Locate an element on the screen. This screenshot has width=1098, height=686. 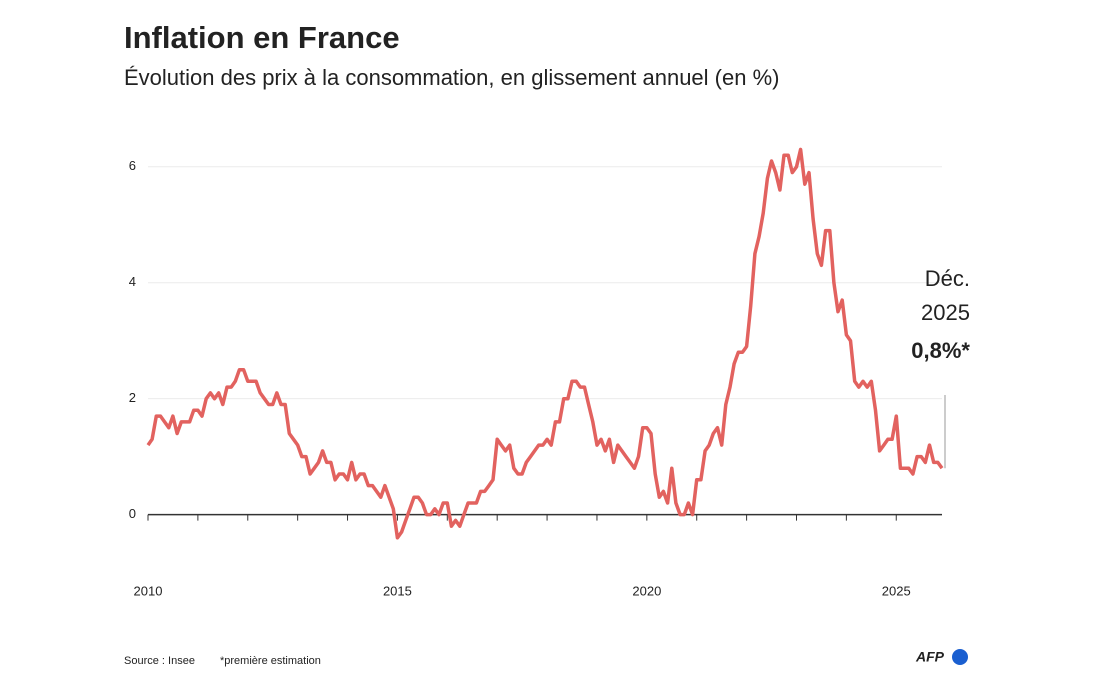
chart-title: Inflation en France is located at coordinates (262, 37).